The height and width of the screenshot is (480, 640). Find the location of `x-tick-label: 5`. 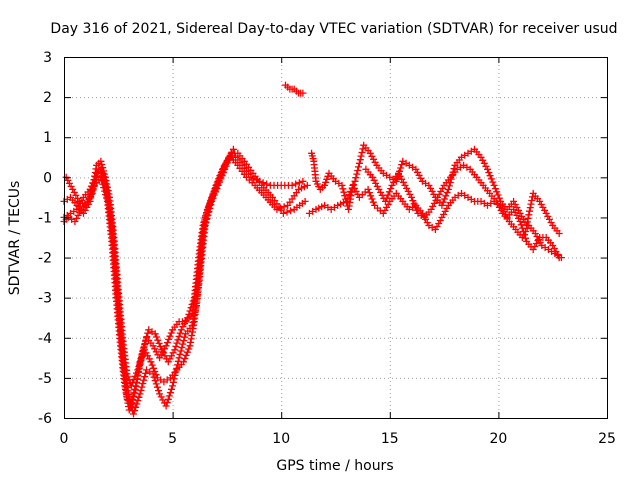

x-tick-label: 5 is located at coordinates (172, 439).